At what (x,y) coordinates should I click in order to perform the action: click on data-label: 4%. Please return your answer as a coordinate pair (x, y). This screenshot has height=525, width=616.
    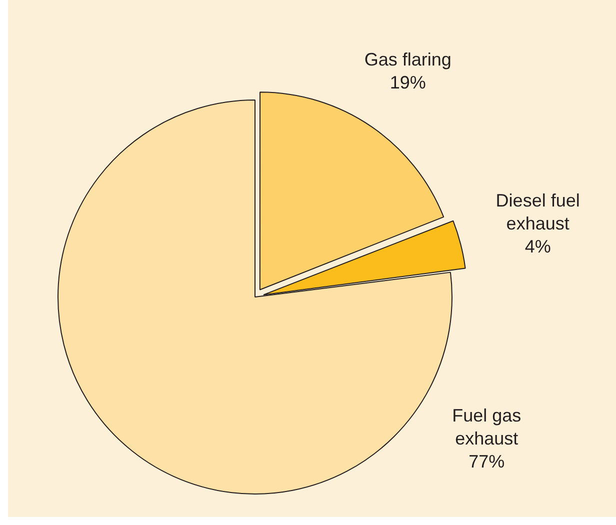
    Looking at the image, I should click on (537, 246).